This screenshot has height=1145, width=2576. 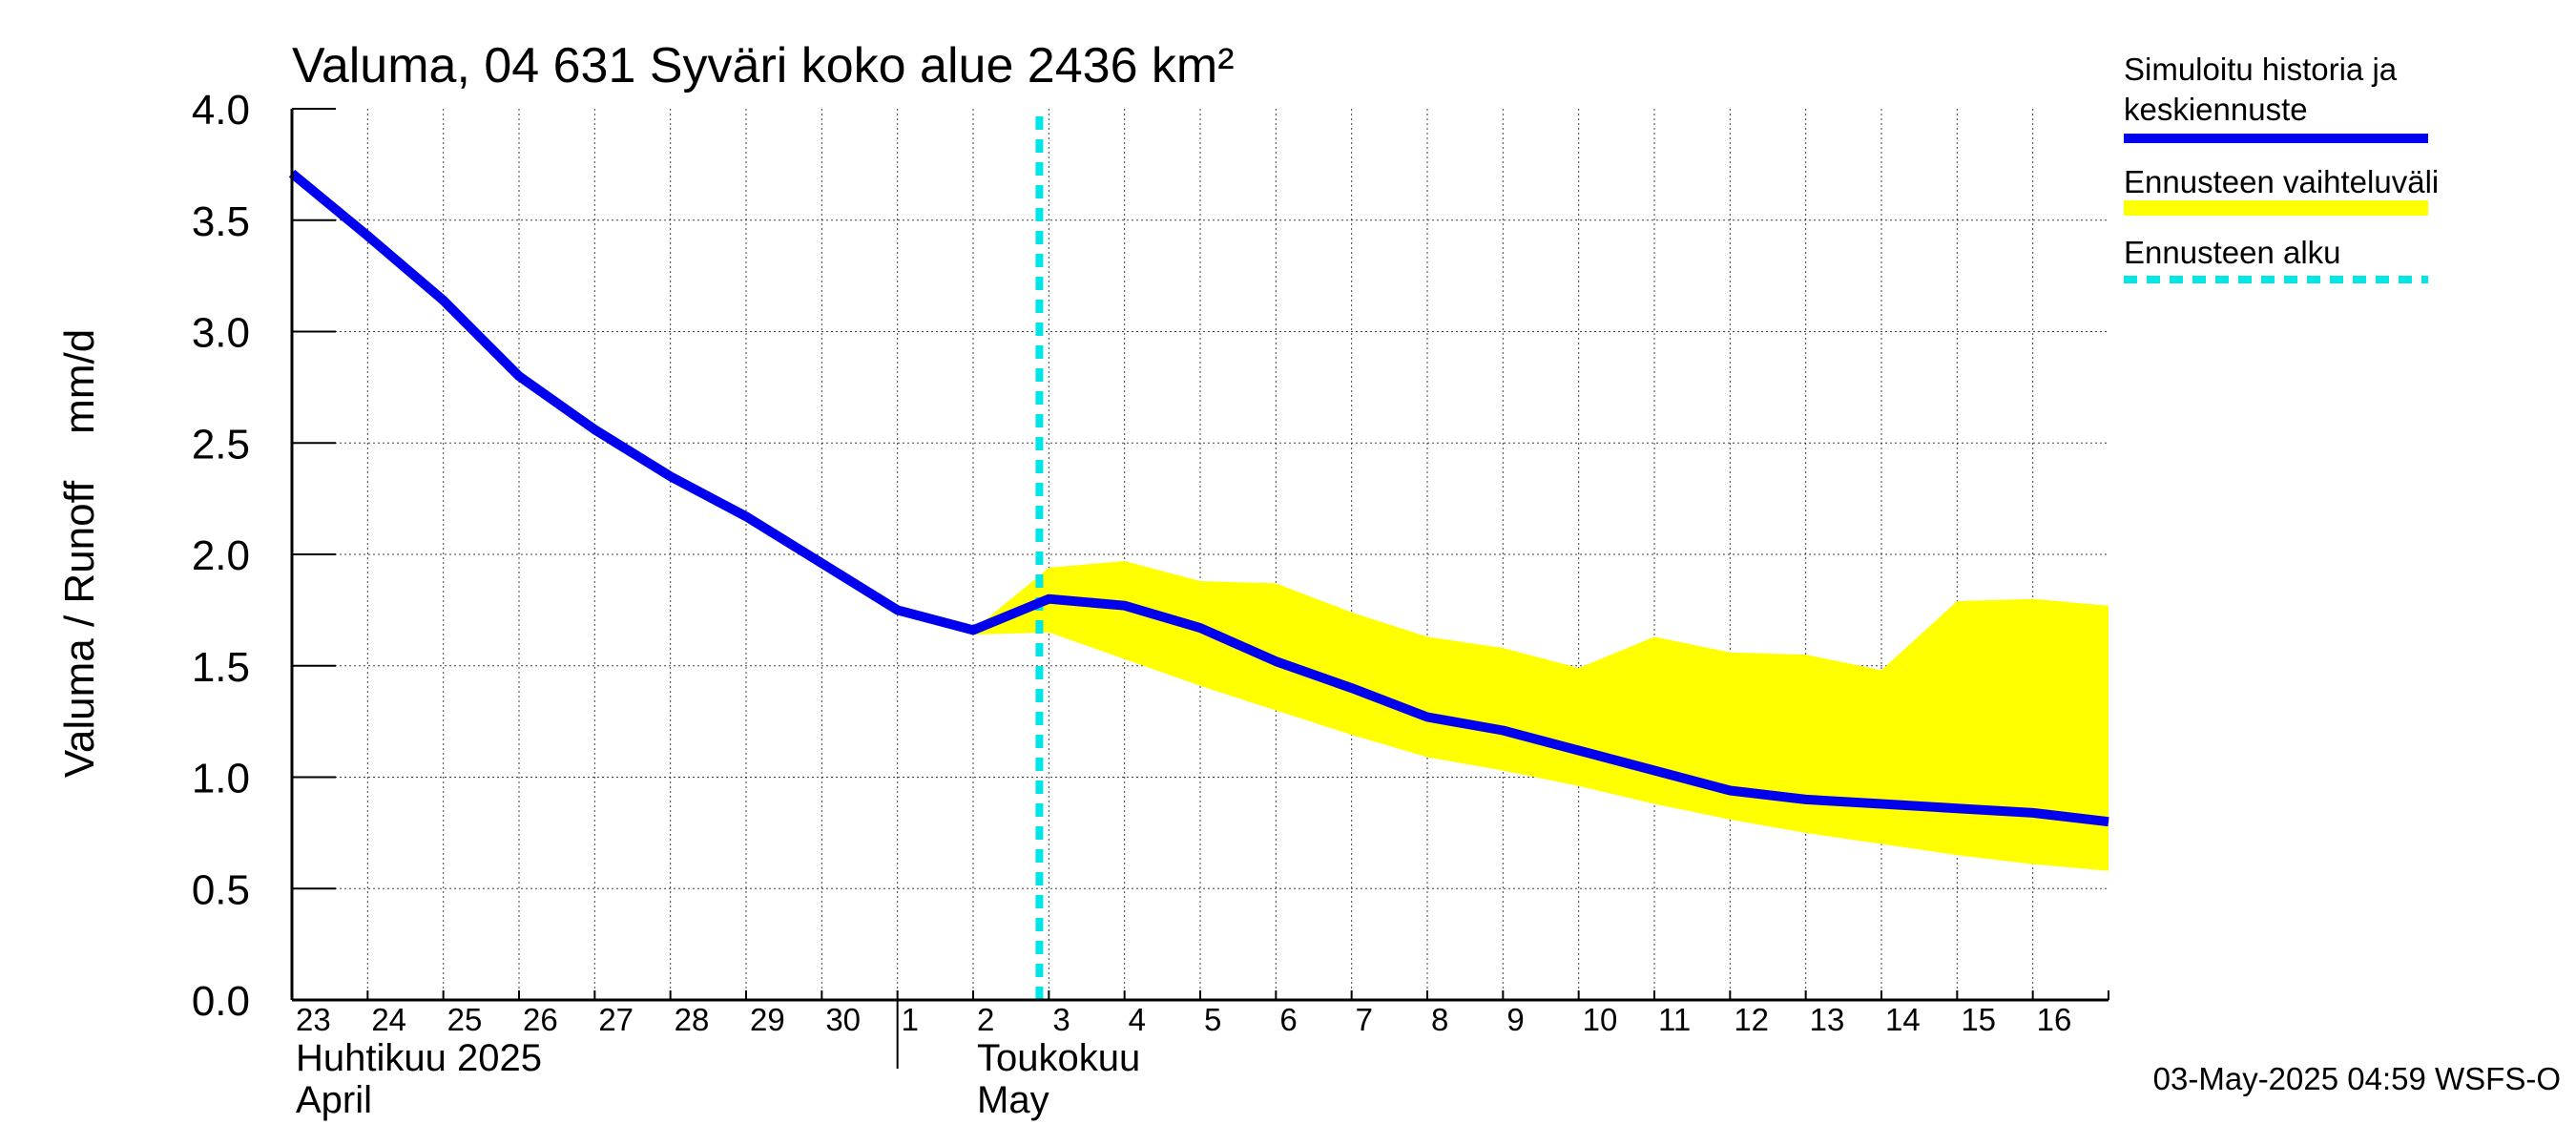 What do you see at coordinates (767, 1019) in the screenshot?
I see `x-tick-label: 29` at bounding box center [767, 1019].